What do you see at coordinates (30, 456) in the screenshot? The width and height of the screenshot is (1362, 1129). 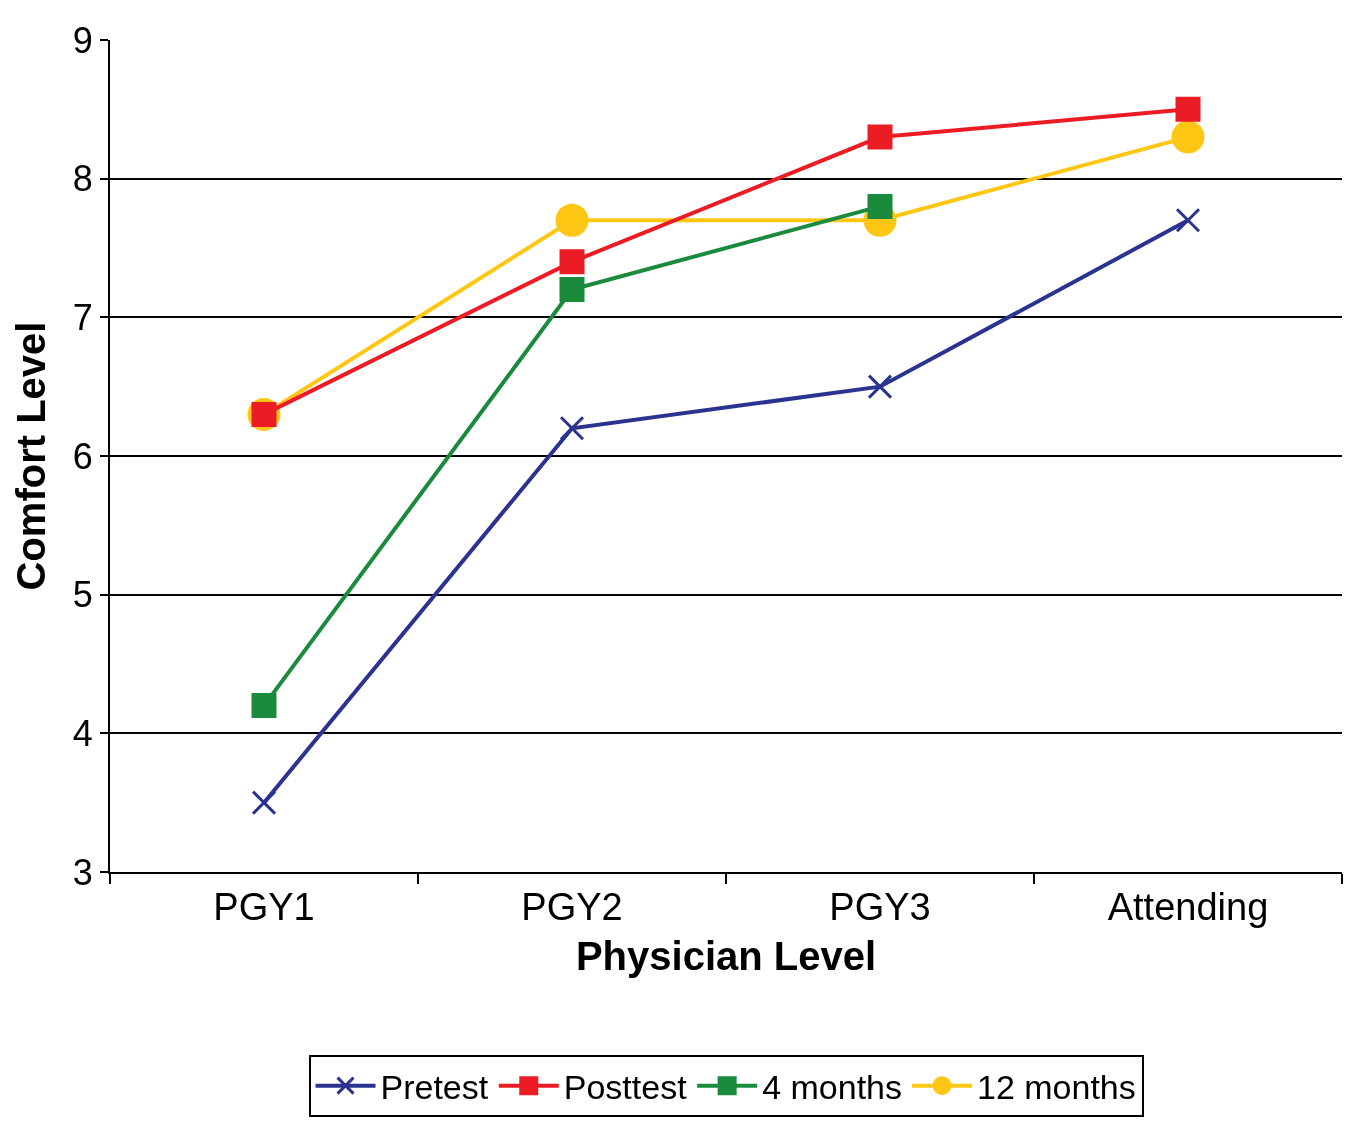 I see `y-axis-title: Comfort Level` at bounding box center [30, 456].